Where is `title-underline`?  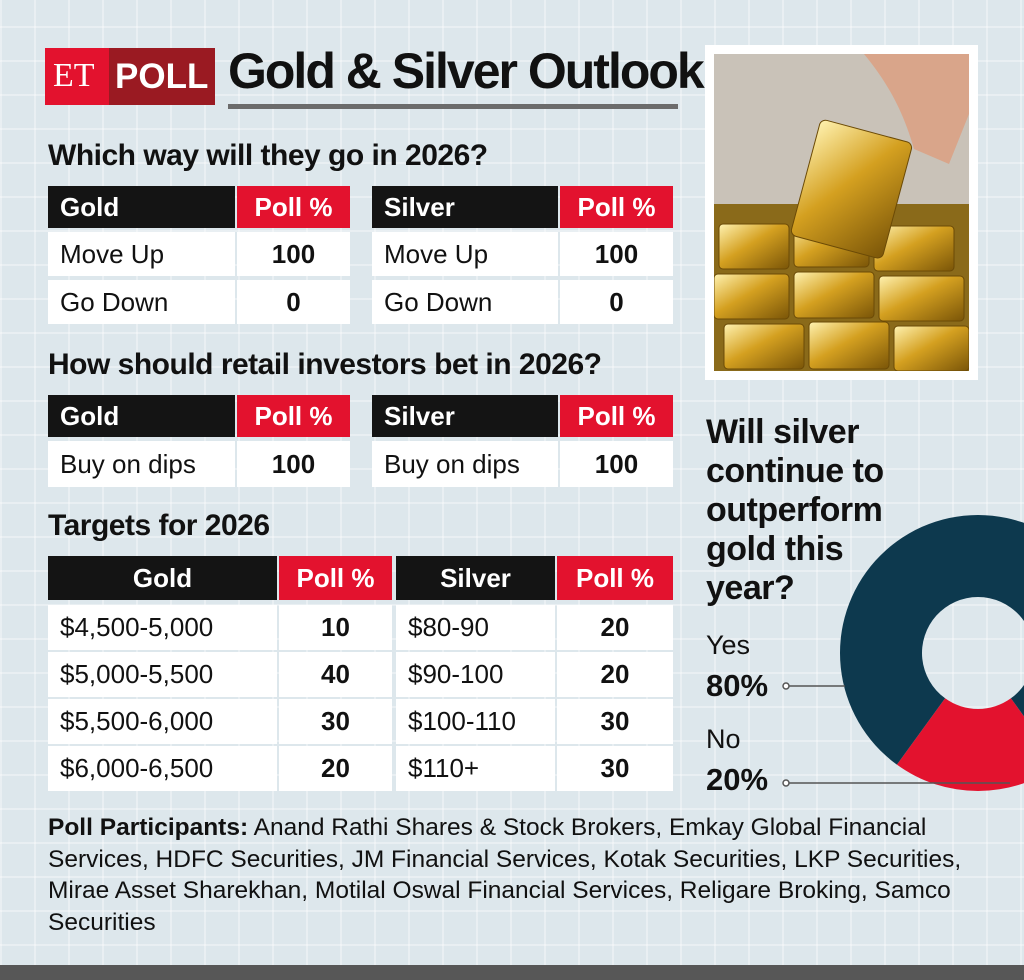 title-underline is located at coordinates (453, 106).